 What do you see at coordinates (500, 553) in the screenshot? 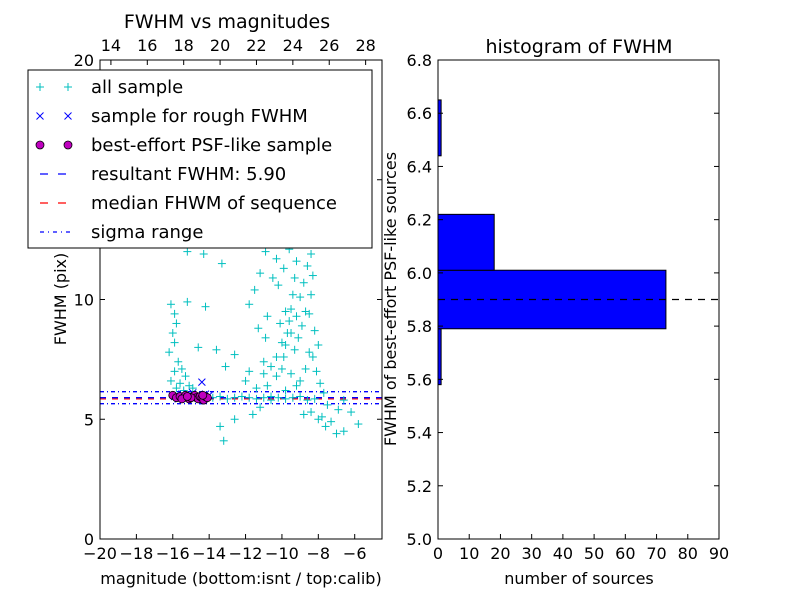
I see `right-x-tick-label: 20` at bounding box center [500, 553].